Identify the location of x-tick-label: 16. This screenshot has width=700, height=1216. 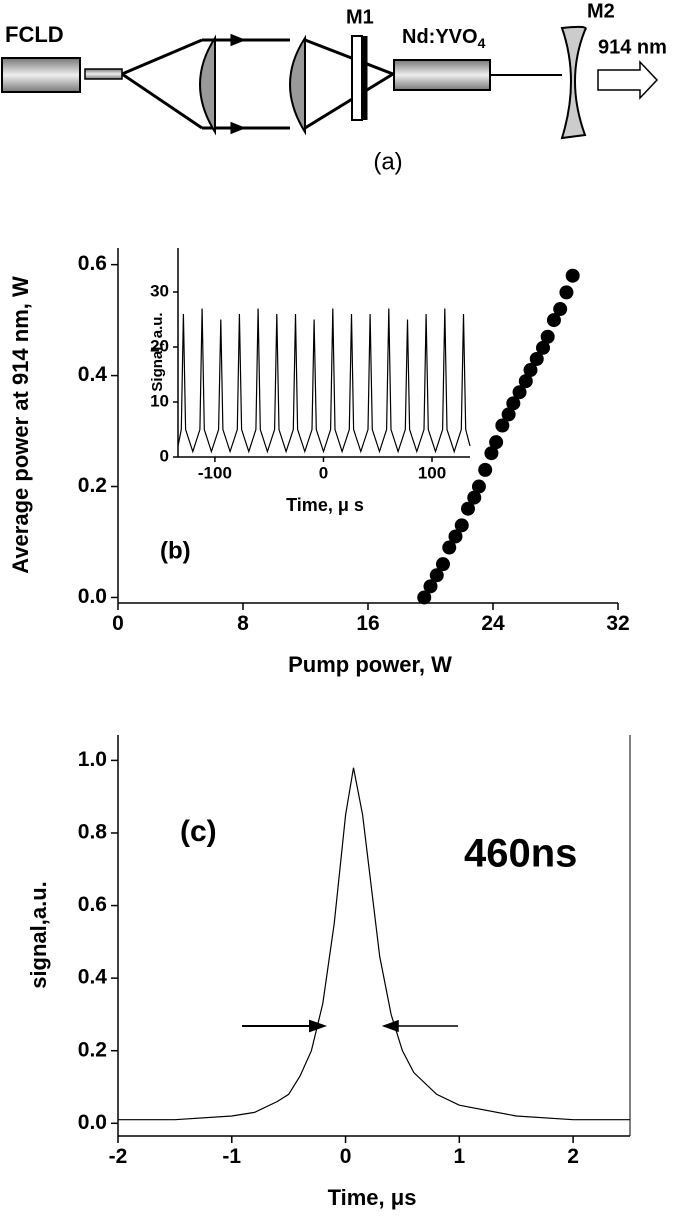
(367, 623).